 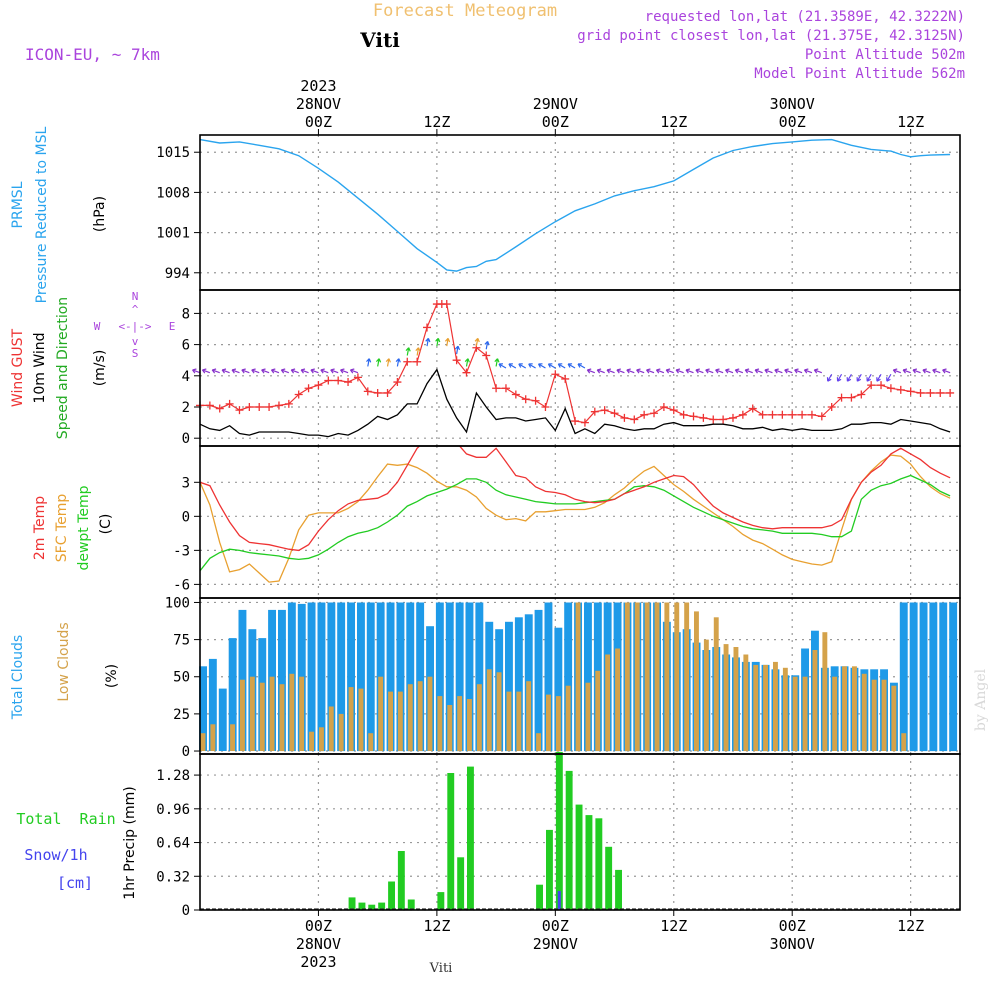 I want to click on snow-bar, so click(x=559, y=900).